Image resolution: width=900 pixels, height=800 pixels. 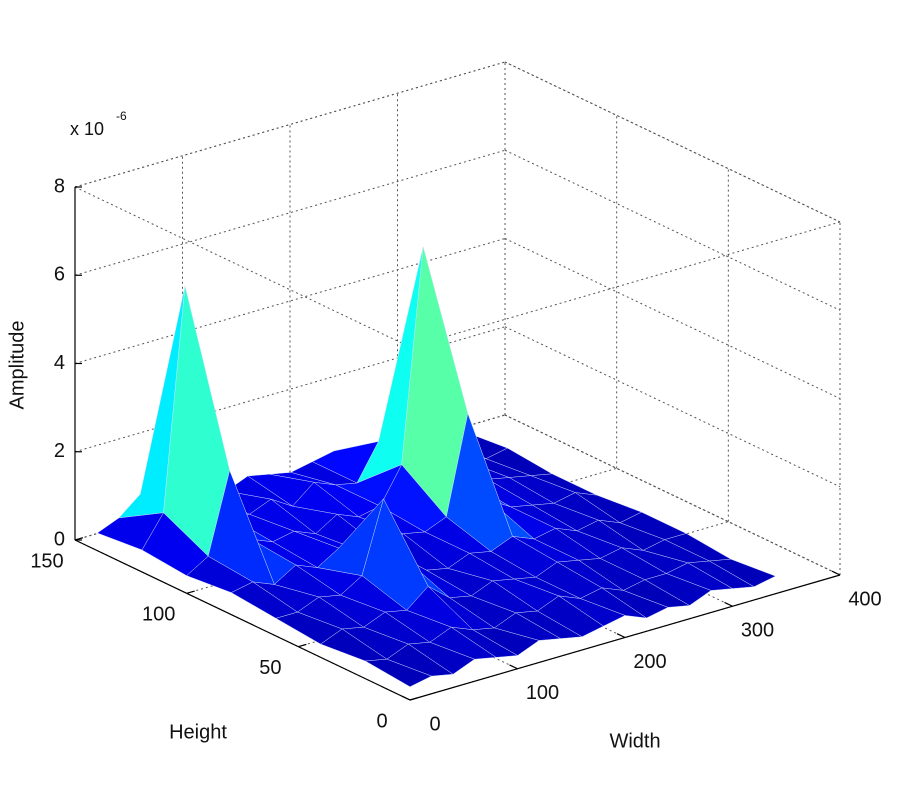 I want to click on y-axis-label: Height, so click(x=198, y=732).